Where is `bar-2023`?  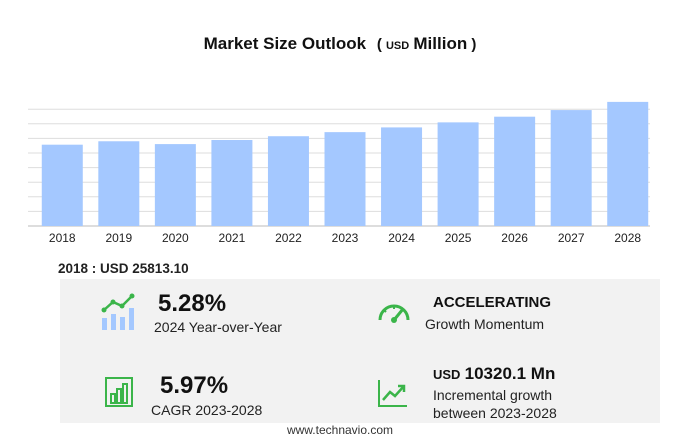
bar-2023 is located at coordinates (345, 179).